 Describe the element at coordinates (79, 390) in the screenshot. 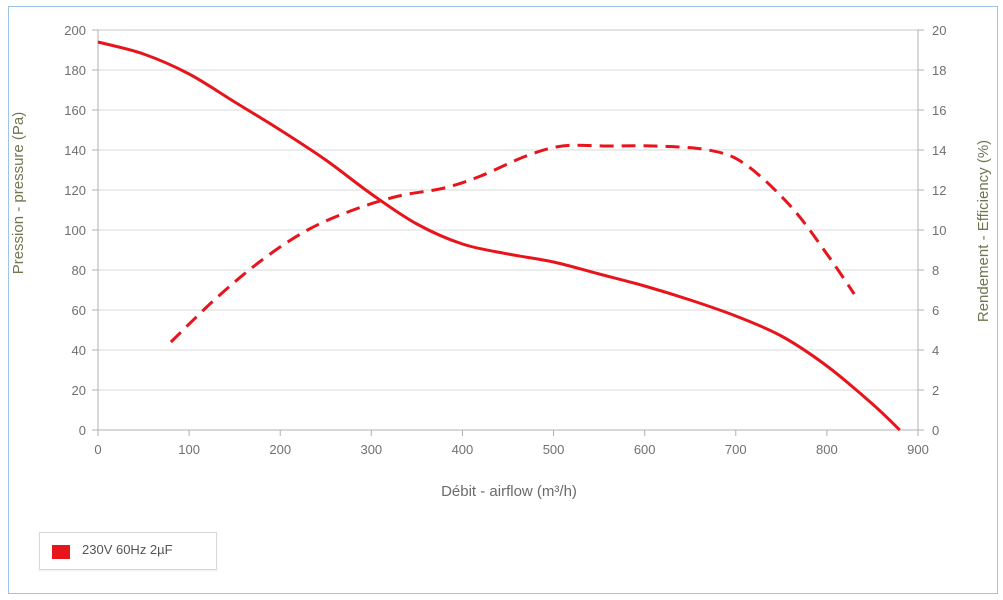

I see `y-left-tick-label: 20` at that location.